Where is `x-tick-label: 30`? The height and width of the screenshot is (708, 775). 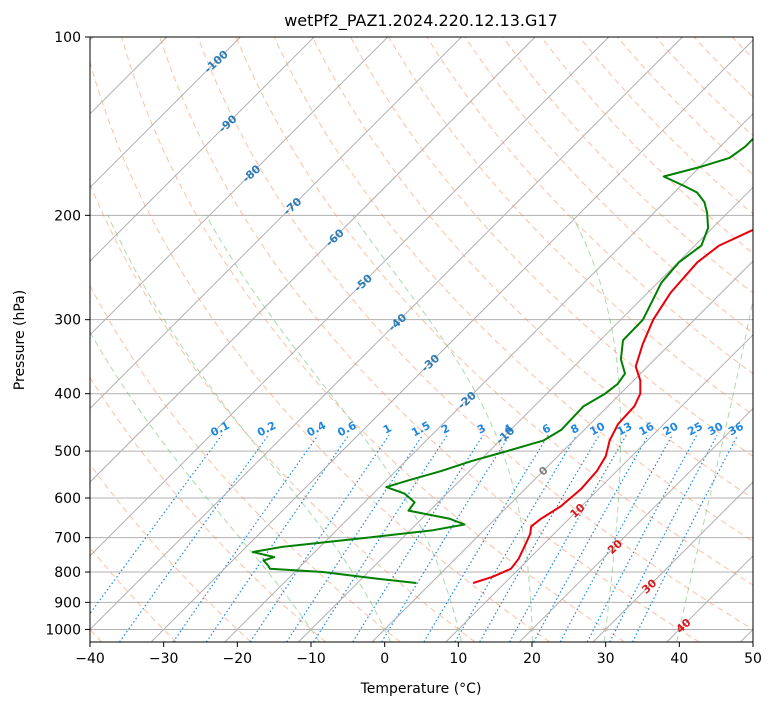
x-tick-label: 30 is located at coordinates (606, 659).